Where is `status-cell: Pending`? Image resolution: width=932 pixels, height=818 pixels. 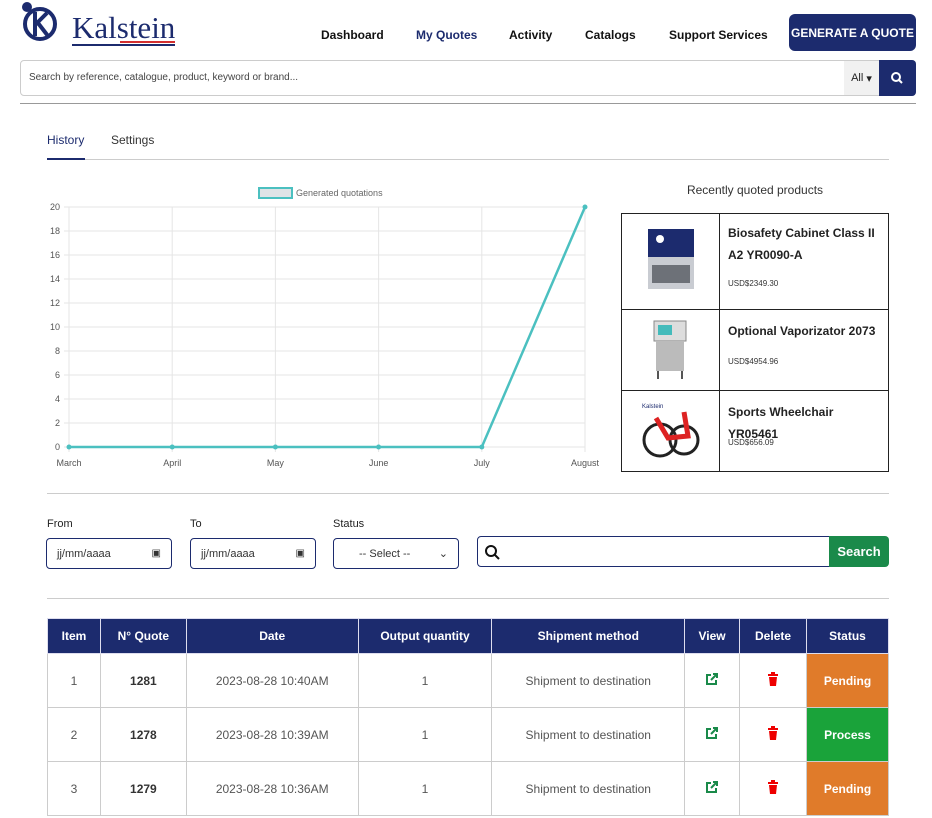 status-cell: Pending is located at coordinates (848, 789).